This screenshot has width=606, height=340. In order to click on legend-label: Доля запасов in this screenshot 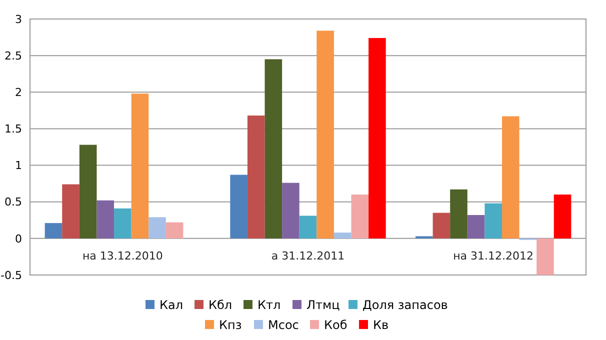, I will do `click(405, 305)`.